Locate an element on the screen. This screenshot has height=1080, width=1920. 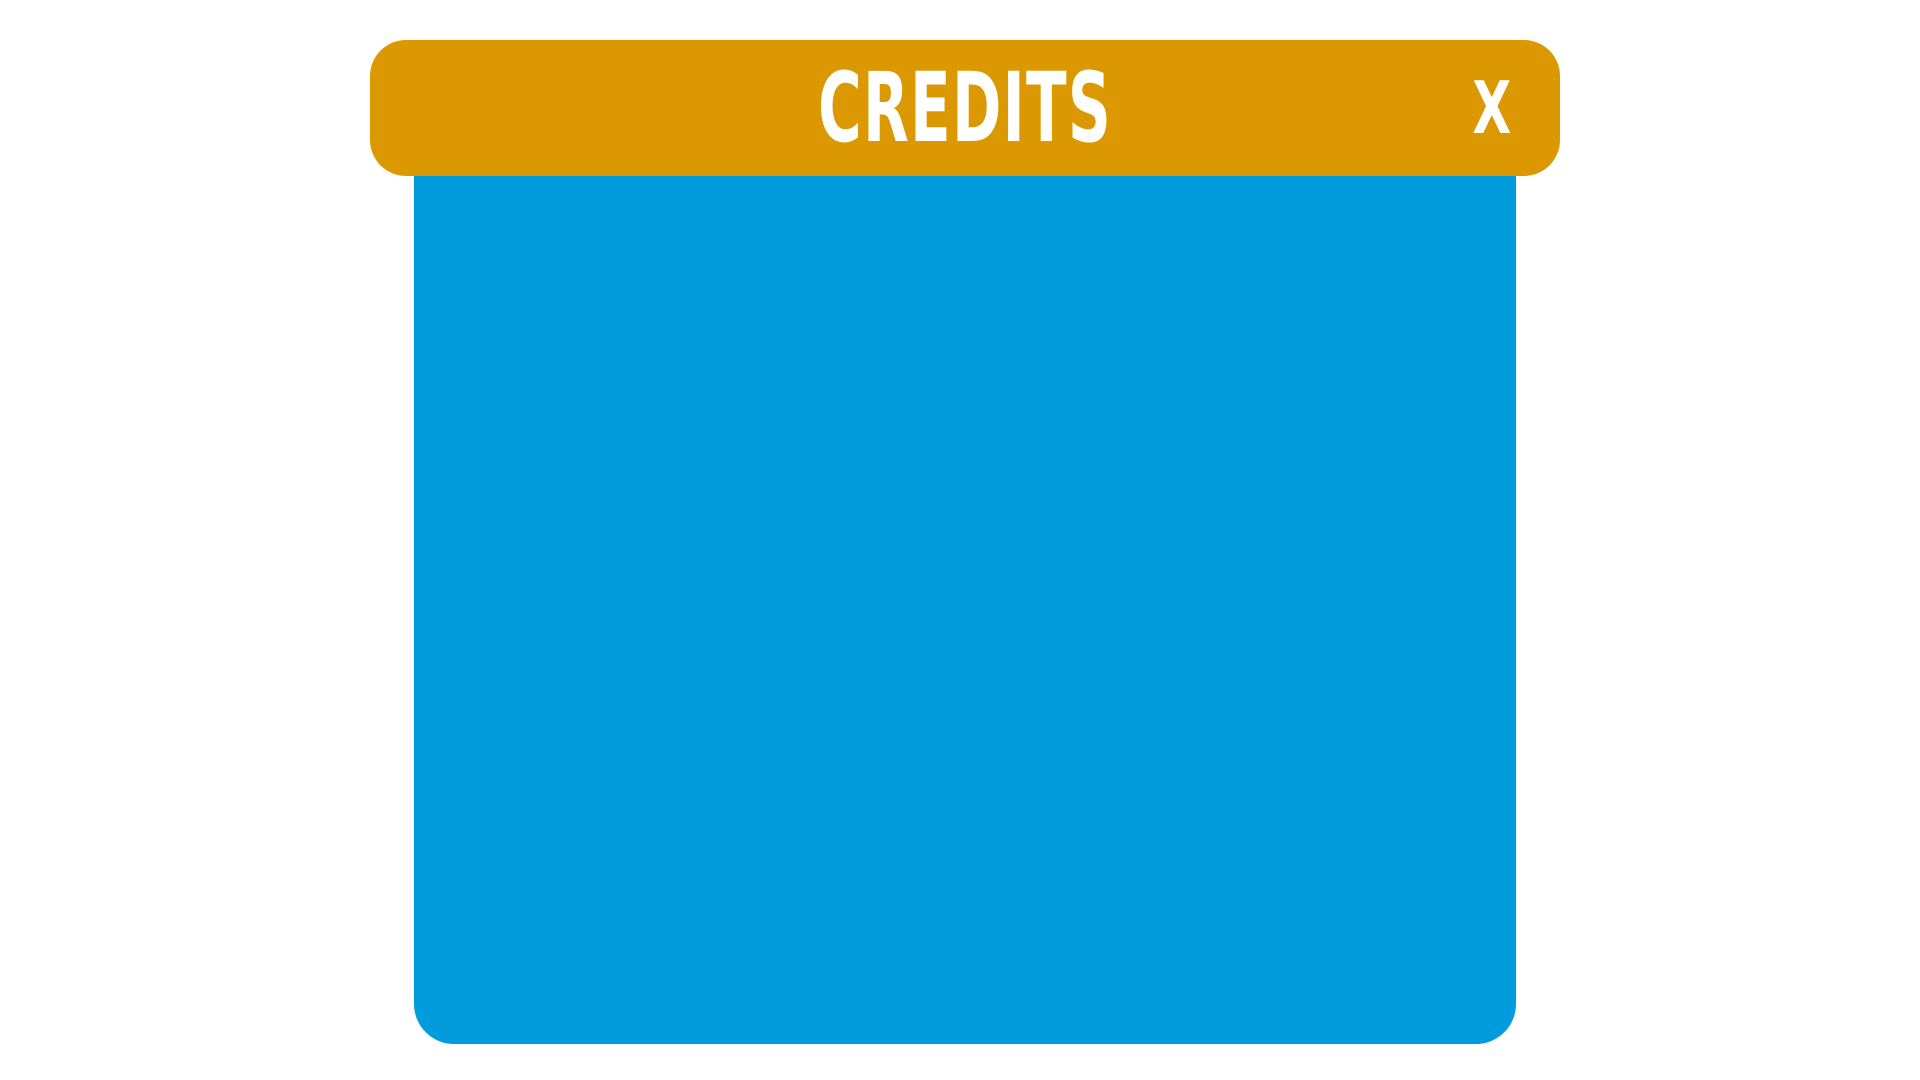
close-icon: X is located at coordinates (1492, 108).